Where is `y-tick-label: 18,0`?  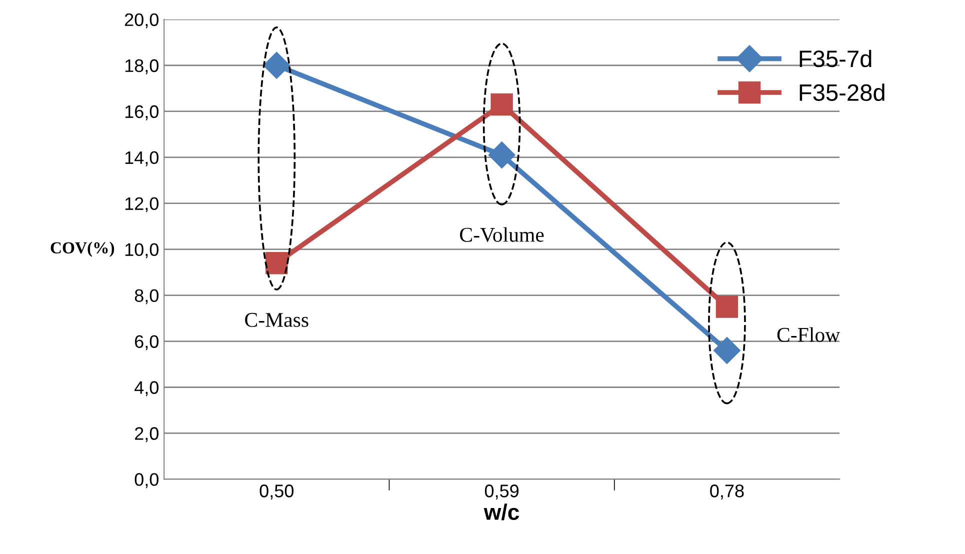 y-tick-label: 18,0 is located at coordinates (141, 66).